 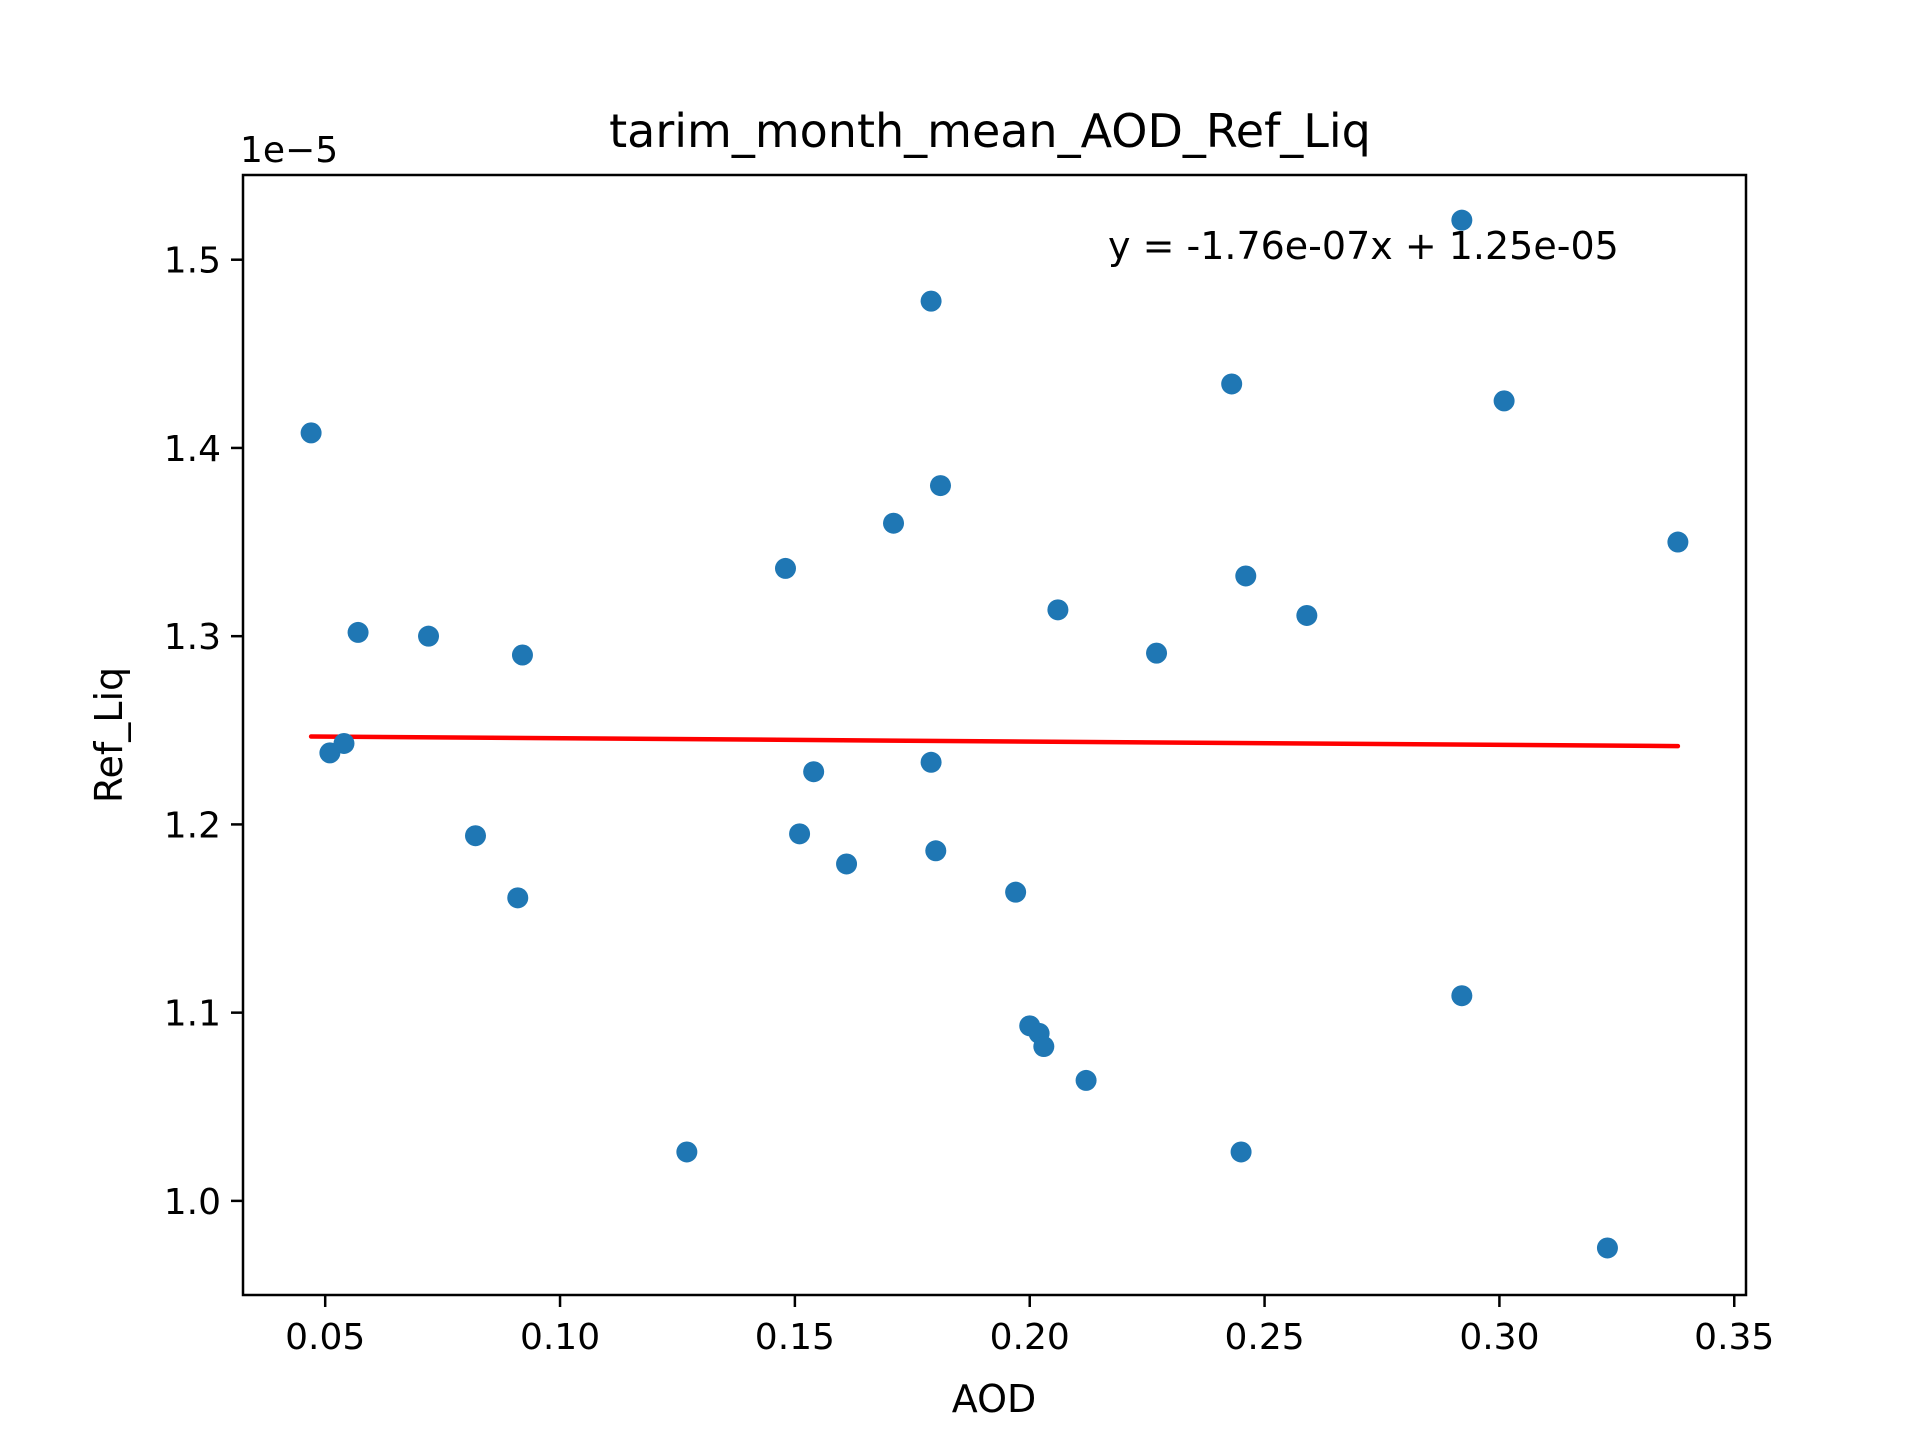 I want to click on x-tick-label: 0.30, so click(x=1499, y=1337).